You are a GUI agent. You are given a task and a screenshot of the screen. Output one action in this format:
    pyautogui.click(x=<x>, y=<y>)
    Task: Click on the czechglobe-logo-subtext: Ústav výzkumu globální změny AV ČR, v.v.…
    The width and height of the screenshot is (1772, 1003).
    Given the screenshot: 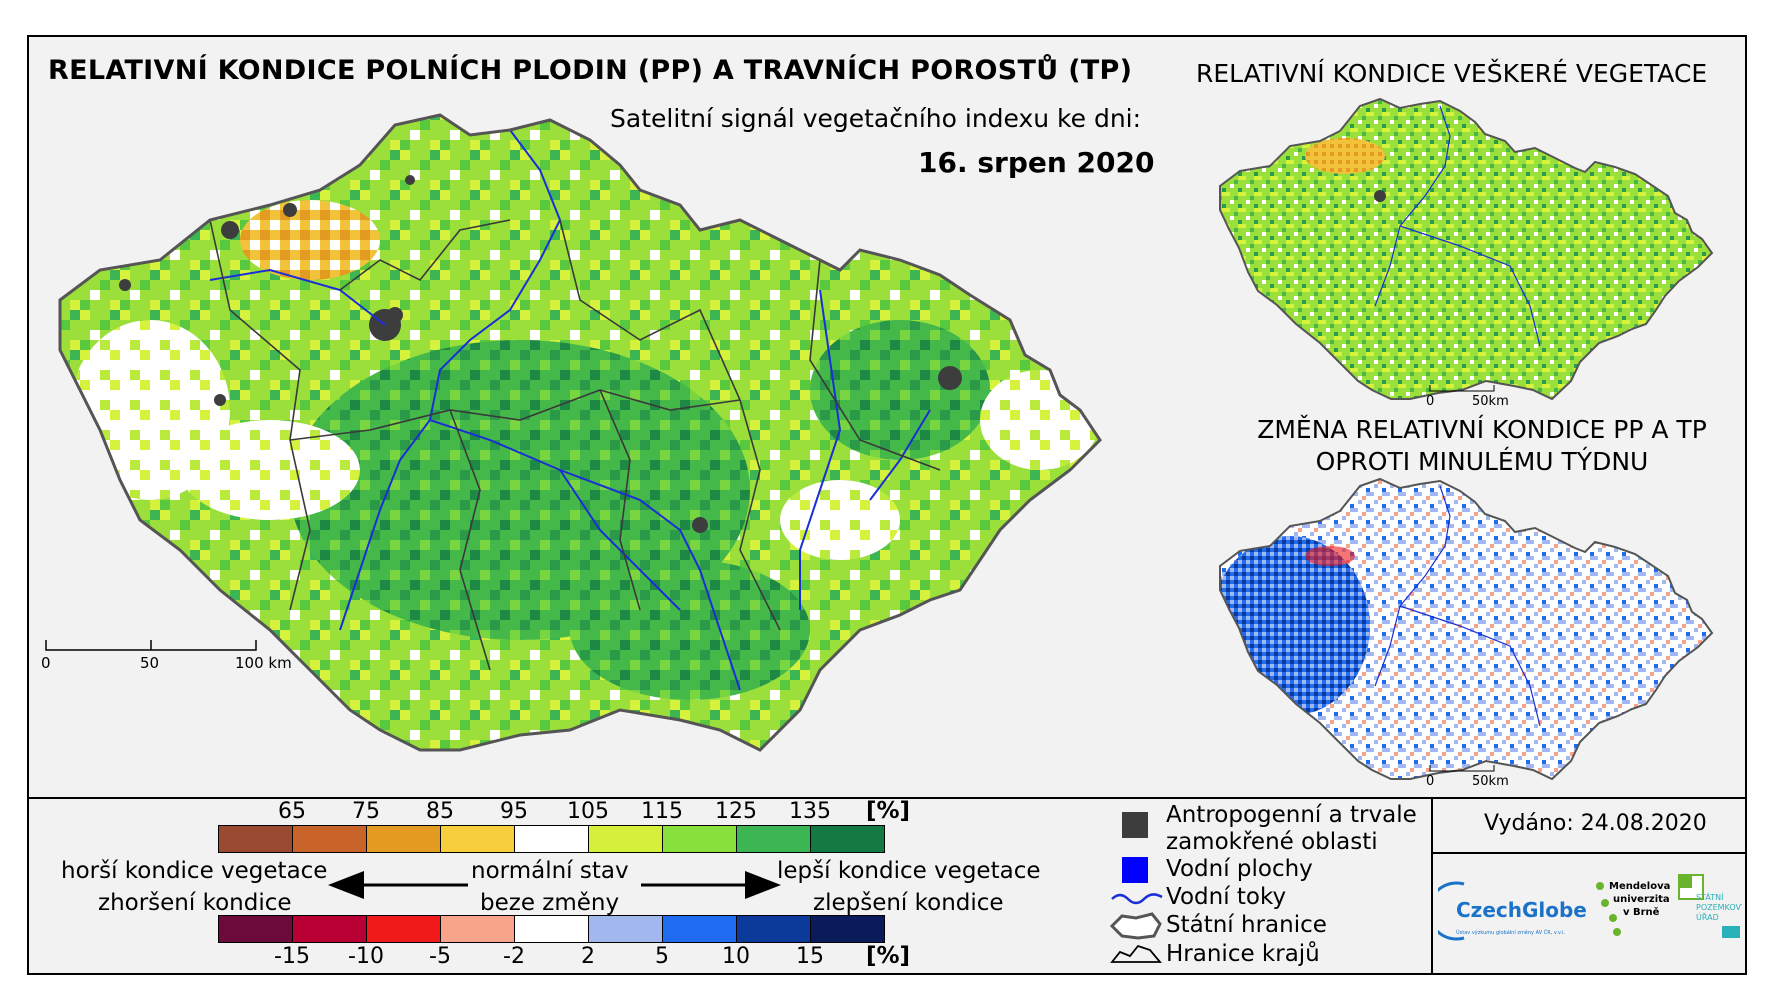 What is the action you would take?
    pyautogui.click(x=1511, y=932)
    